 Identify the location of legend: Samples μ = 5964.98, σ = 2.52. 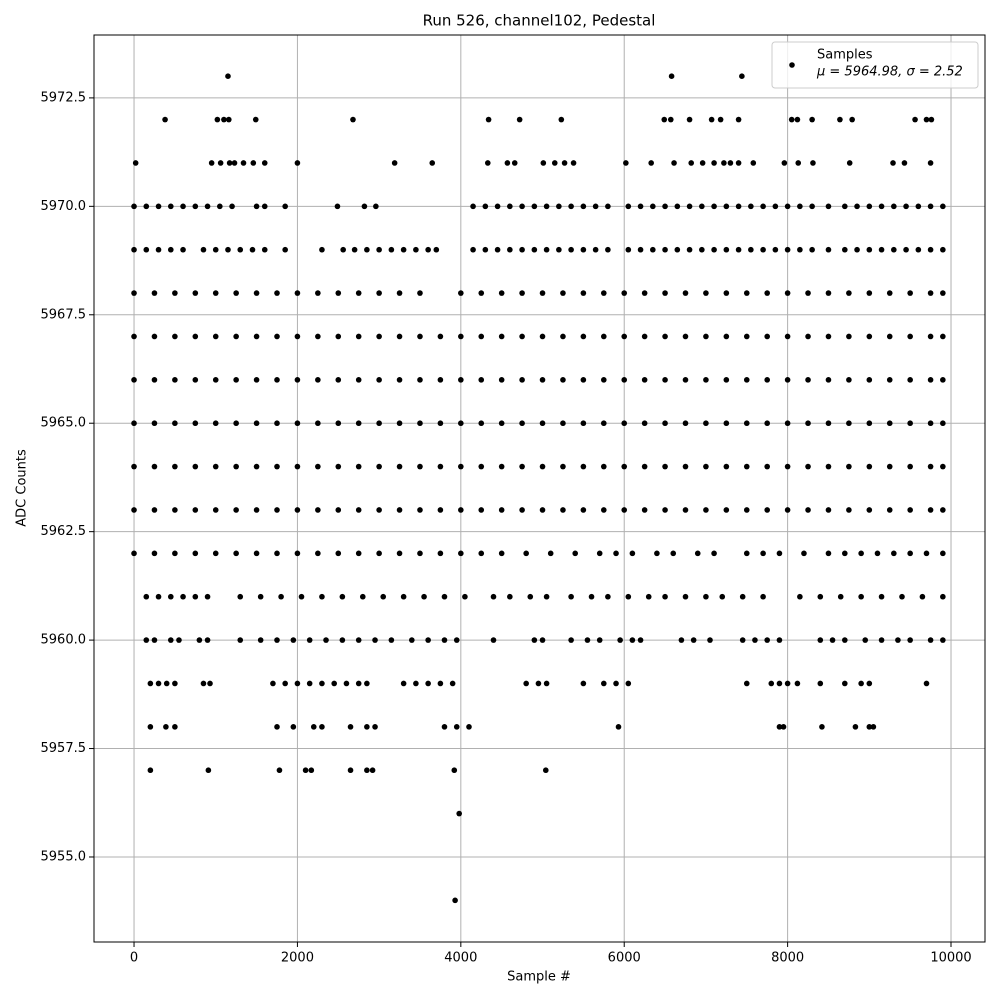
(875, 65).